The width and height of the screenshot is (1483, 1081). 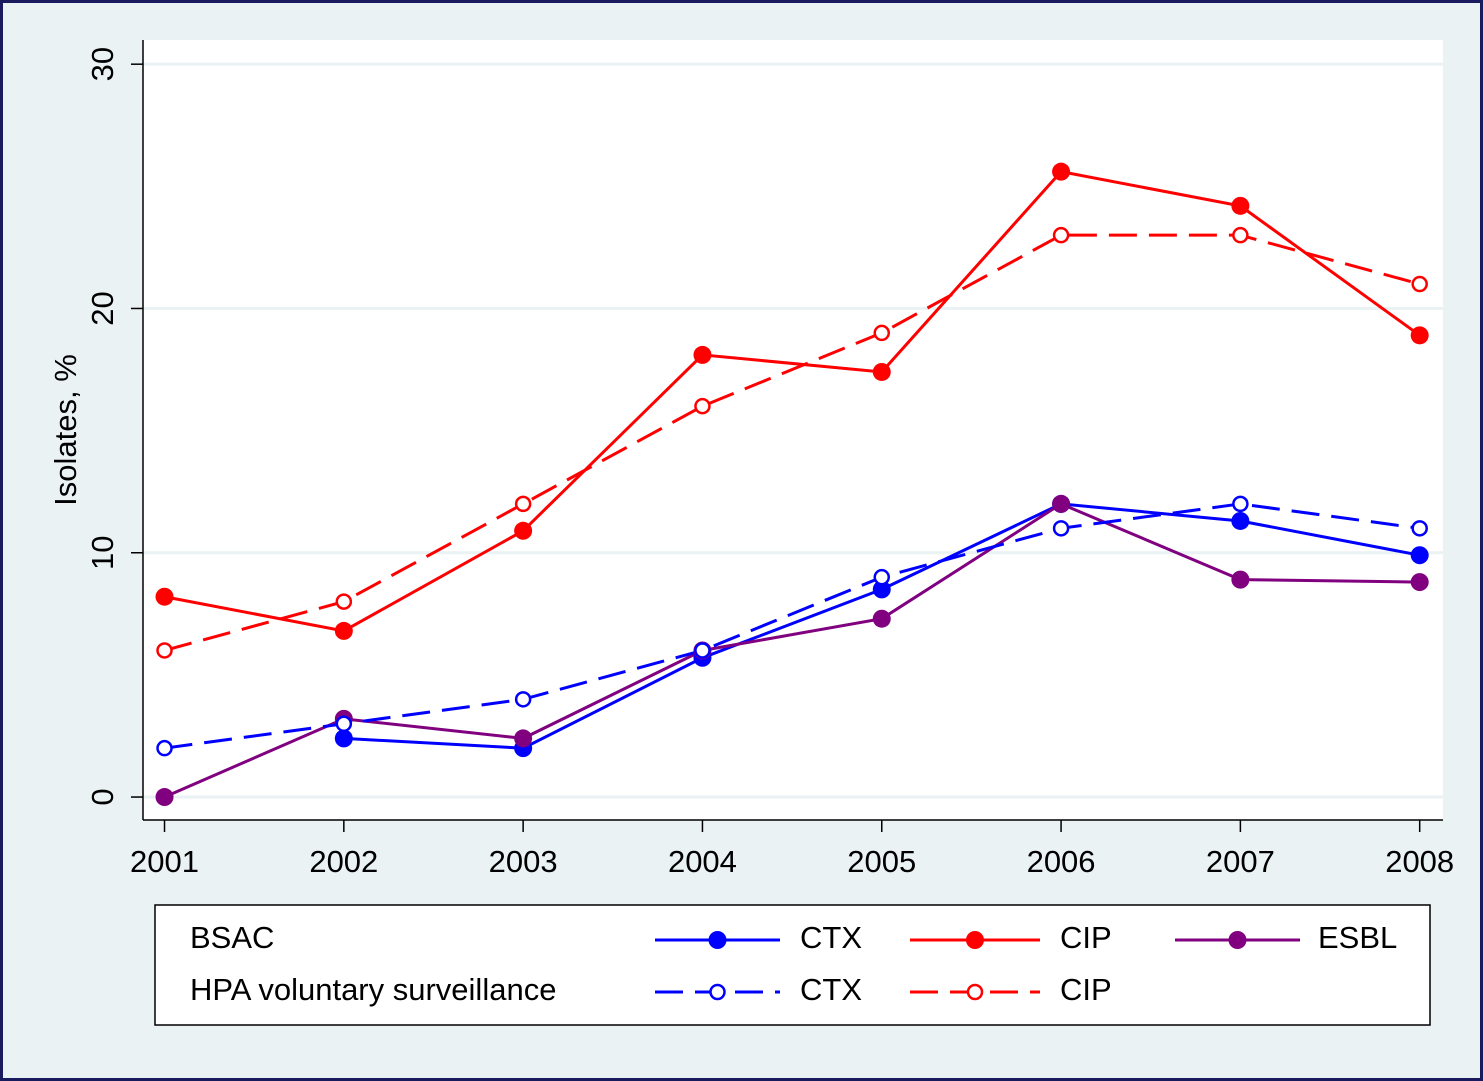 What do you see at coordinates (1357, 937) in the screenshot?
I see `legend-label: ESBL` at bounding box center [1357, 937].